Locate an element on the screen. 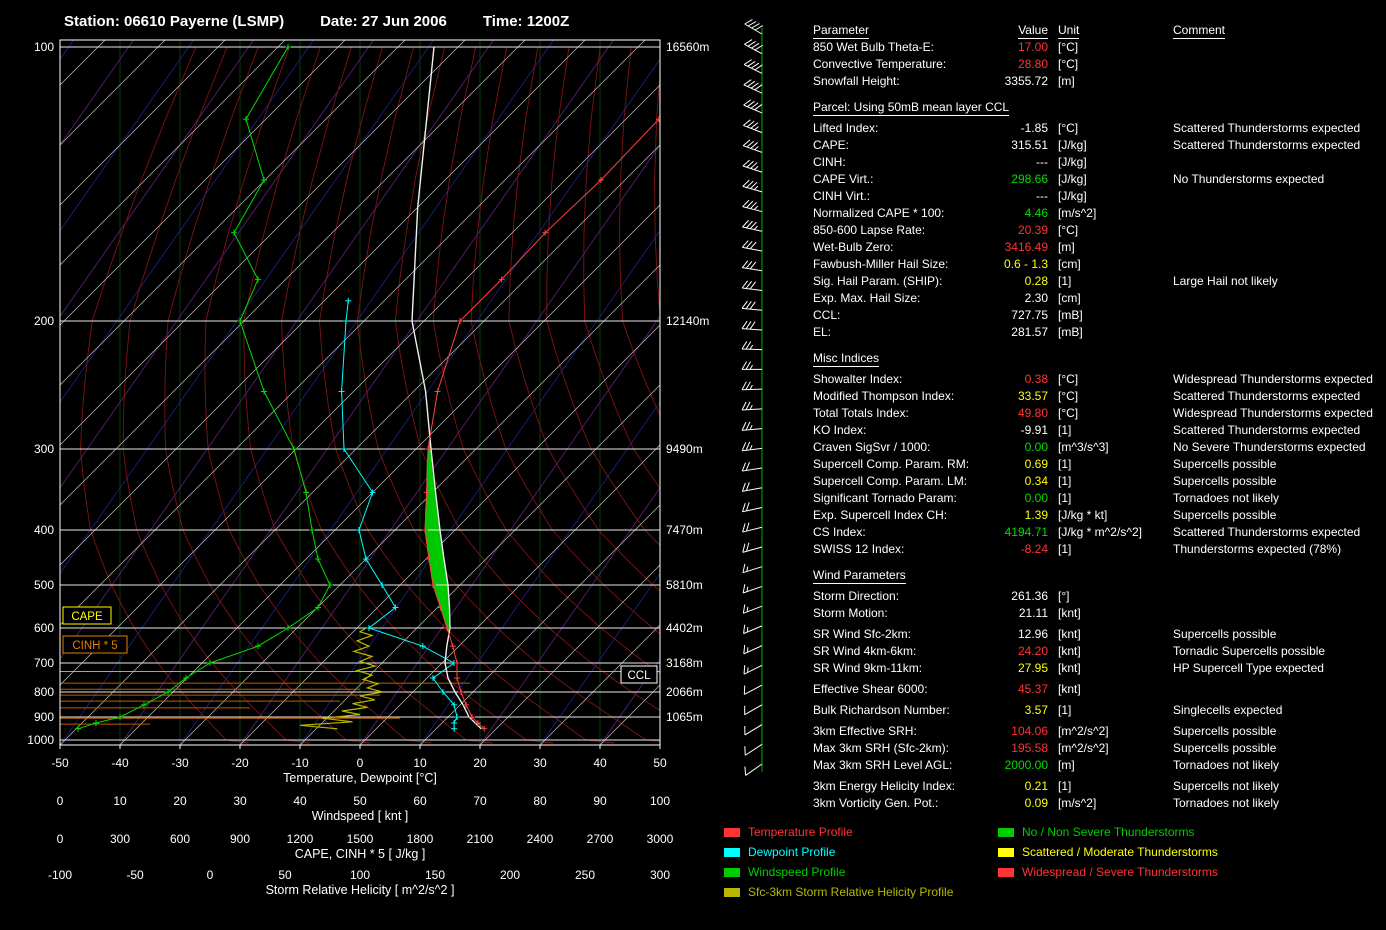 The height and width of the screenshot is (930, 1386). svg-text: Temperature, Dewpoint [°C] is located at coordinates (360, 778).